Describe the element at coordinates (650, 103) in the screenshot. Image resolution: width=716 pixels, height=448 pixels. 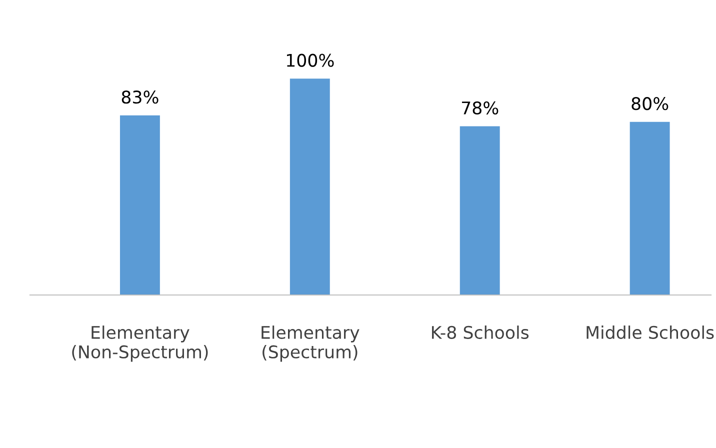
I see `data-label: 80%` at that location.